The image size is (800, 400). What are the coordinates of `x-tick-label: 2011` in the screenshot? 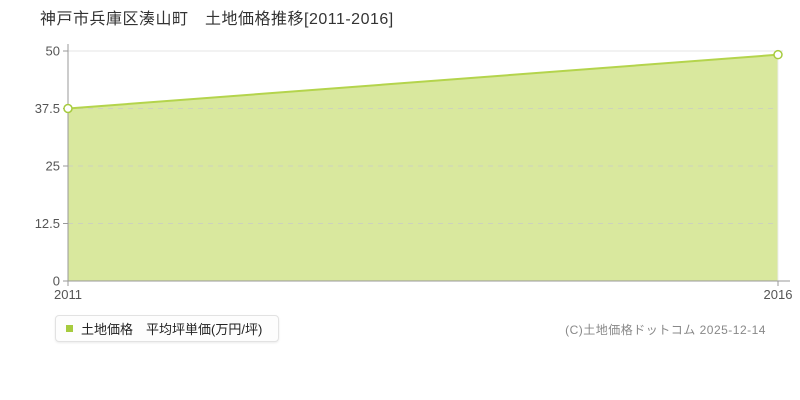 It's located at (68, 294).